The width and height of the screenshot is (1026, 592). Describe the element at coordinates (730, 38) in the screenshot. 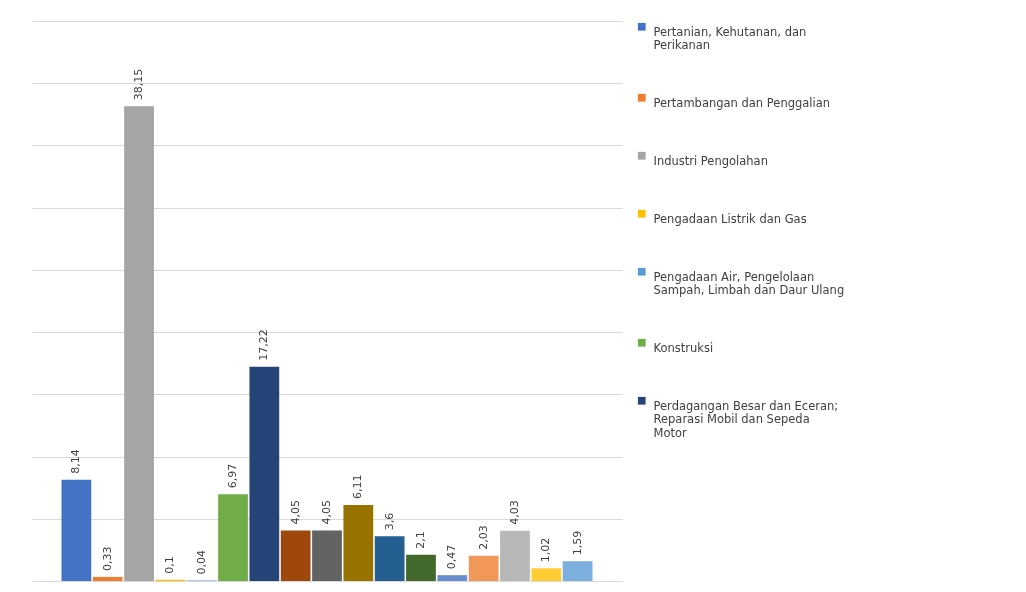

I see `legend-label: Pertanian, Kehutanan, dan Perikanan` at that location.